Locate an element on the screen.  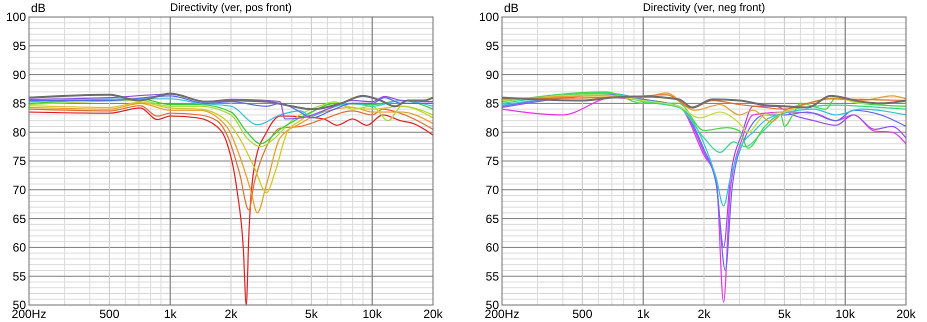
chart-title: Directivity (ver, neg front) is located at coordinates (704, 8).